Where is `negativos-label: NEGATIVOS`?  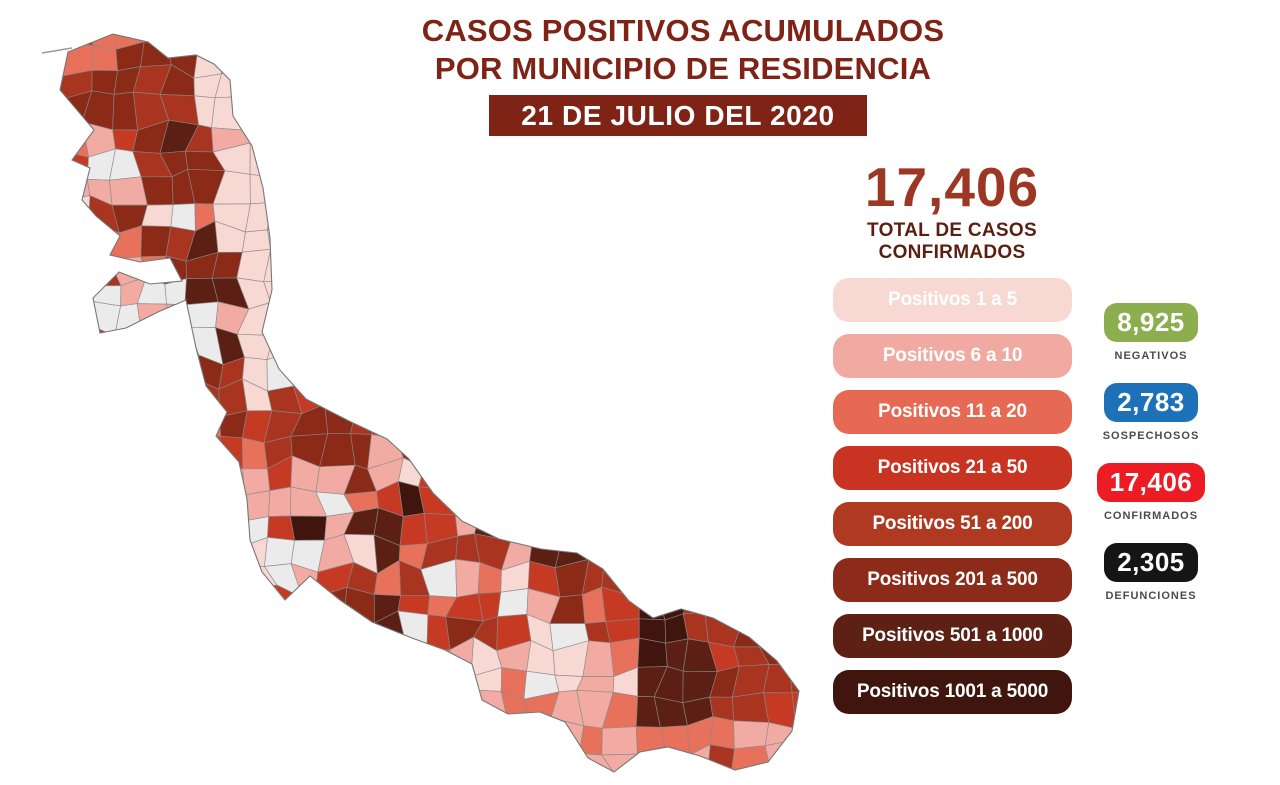 negativos-label: NEGATIVOS is located at coordinates (1151, 356).